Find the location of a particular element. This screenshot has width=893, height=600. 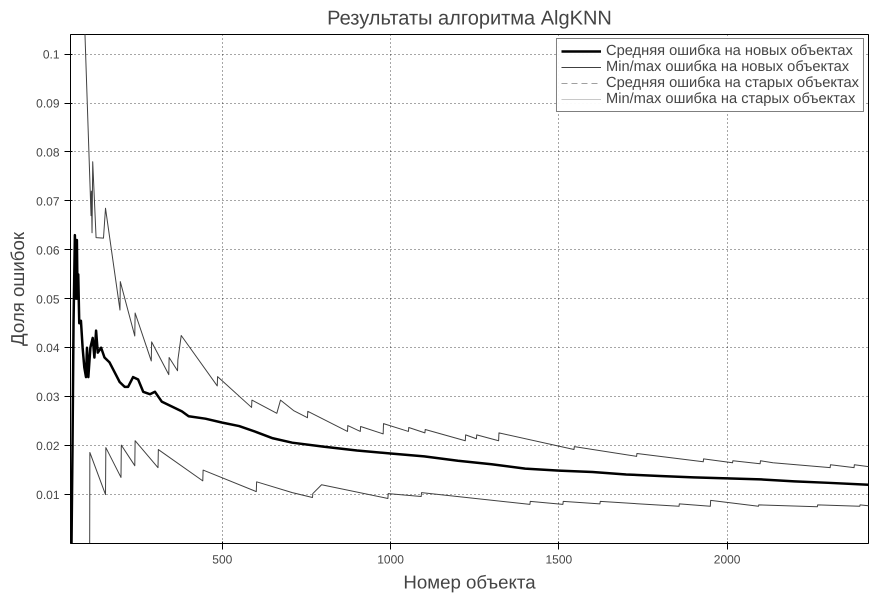

y-tick-label: 0.05 is located at coordinates (48, 299).